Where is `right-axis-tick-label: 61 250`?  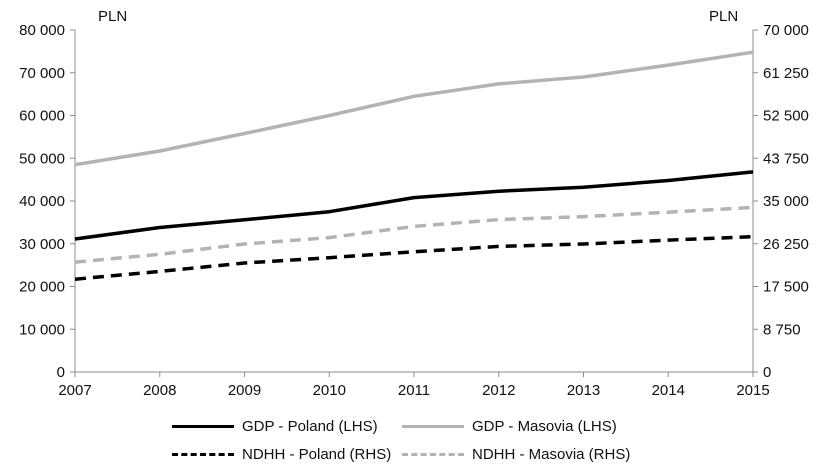 right-axis-tick-label: 61 250 is located at coordinates (786, 73).